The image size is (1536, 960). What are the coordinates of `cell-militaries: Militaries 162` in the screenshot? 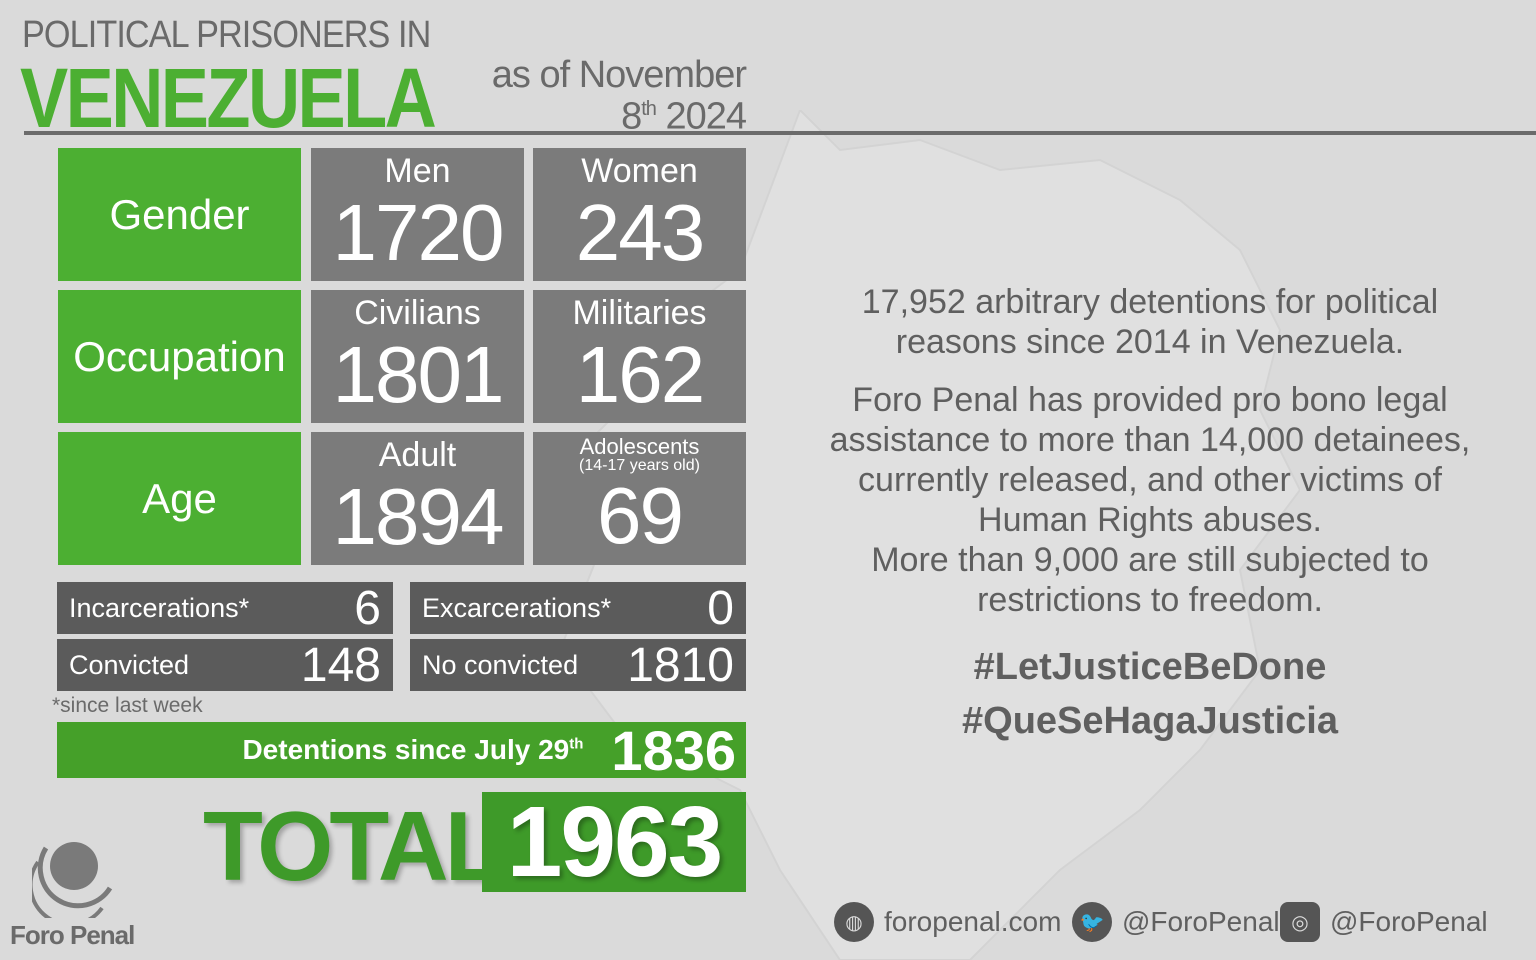 It's located at (639, 356).